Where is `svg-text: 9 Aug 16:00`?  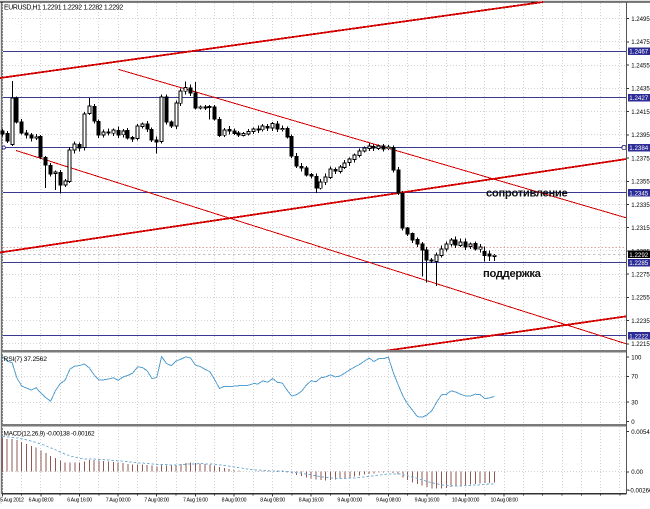 svg-text: 9 Aug 16:00 is located at coordinates (427, 501).